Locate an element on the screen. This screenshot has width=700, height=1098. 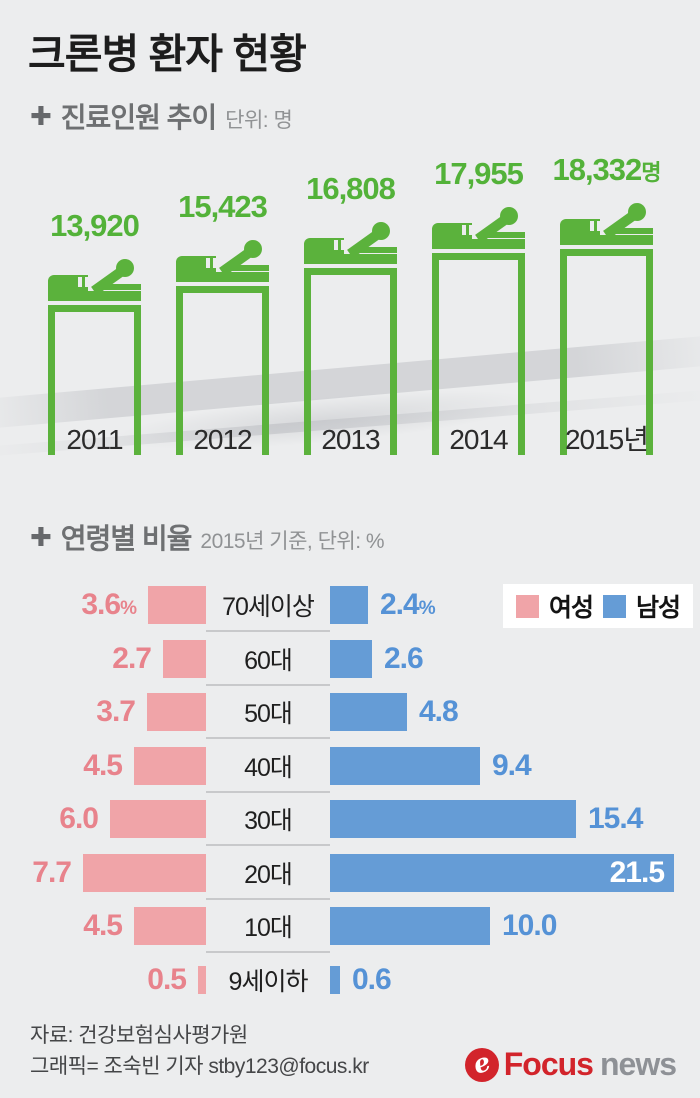
chart-legend: 여성 남성 is located at coordinates (598, 606).